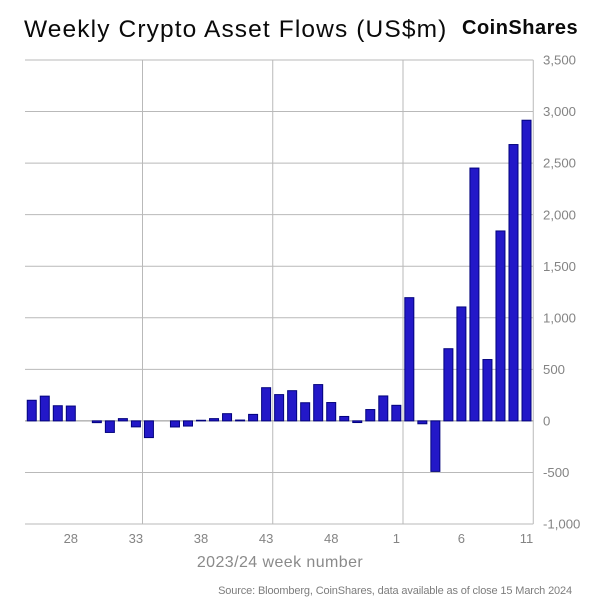 The image size is (600, 608). What do you see at coordinates (71, 538) in the screenshot?
I see `svg-text: 28` at bounding box center [71, 538].